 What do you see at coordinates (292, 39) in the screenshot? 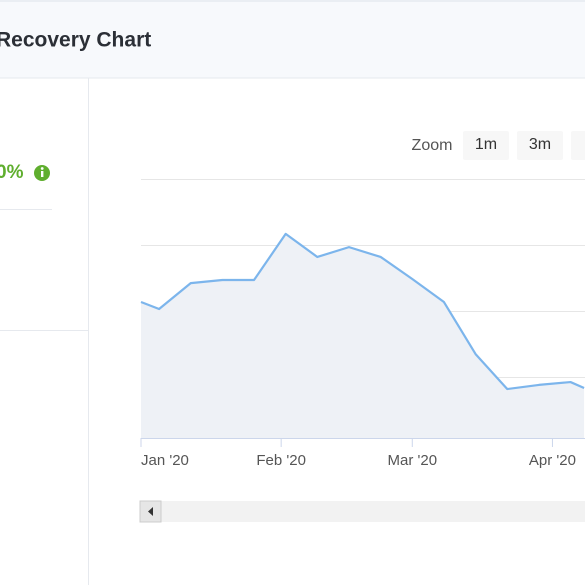
I see `header-bar` at bounding box center [292, 39].